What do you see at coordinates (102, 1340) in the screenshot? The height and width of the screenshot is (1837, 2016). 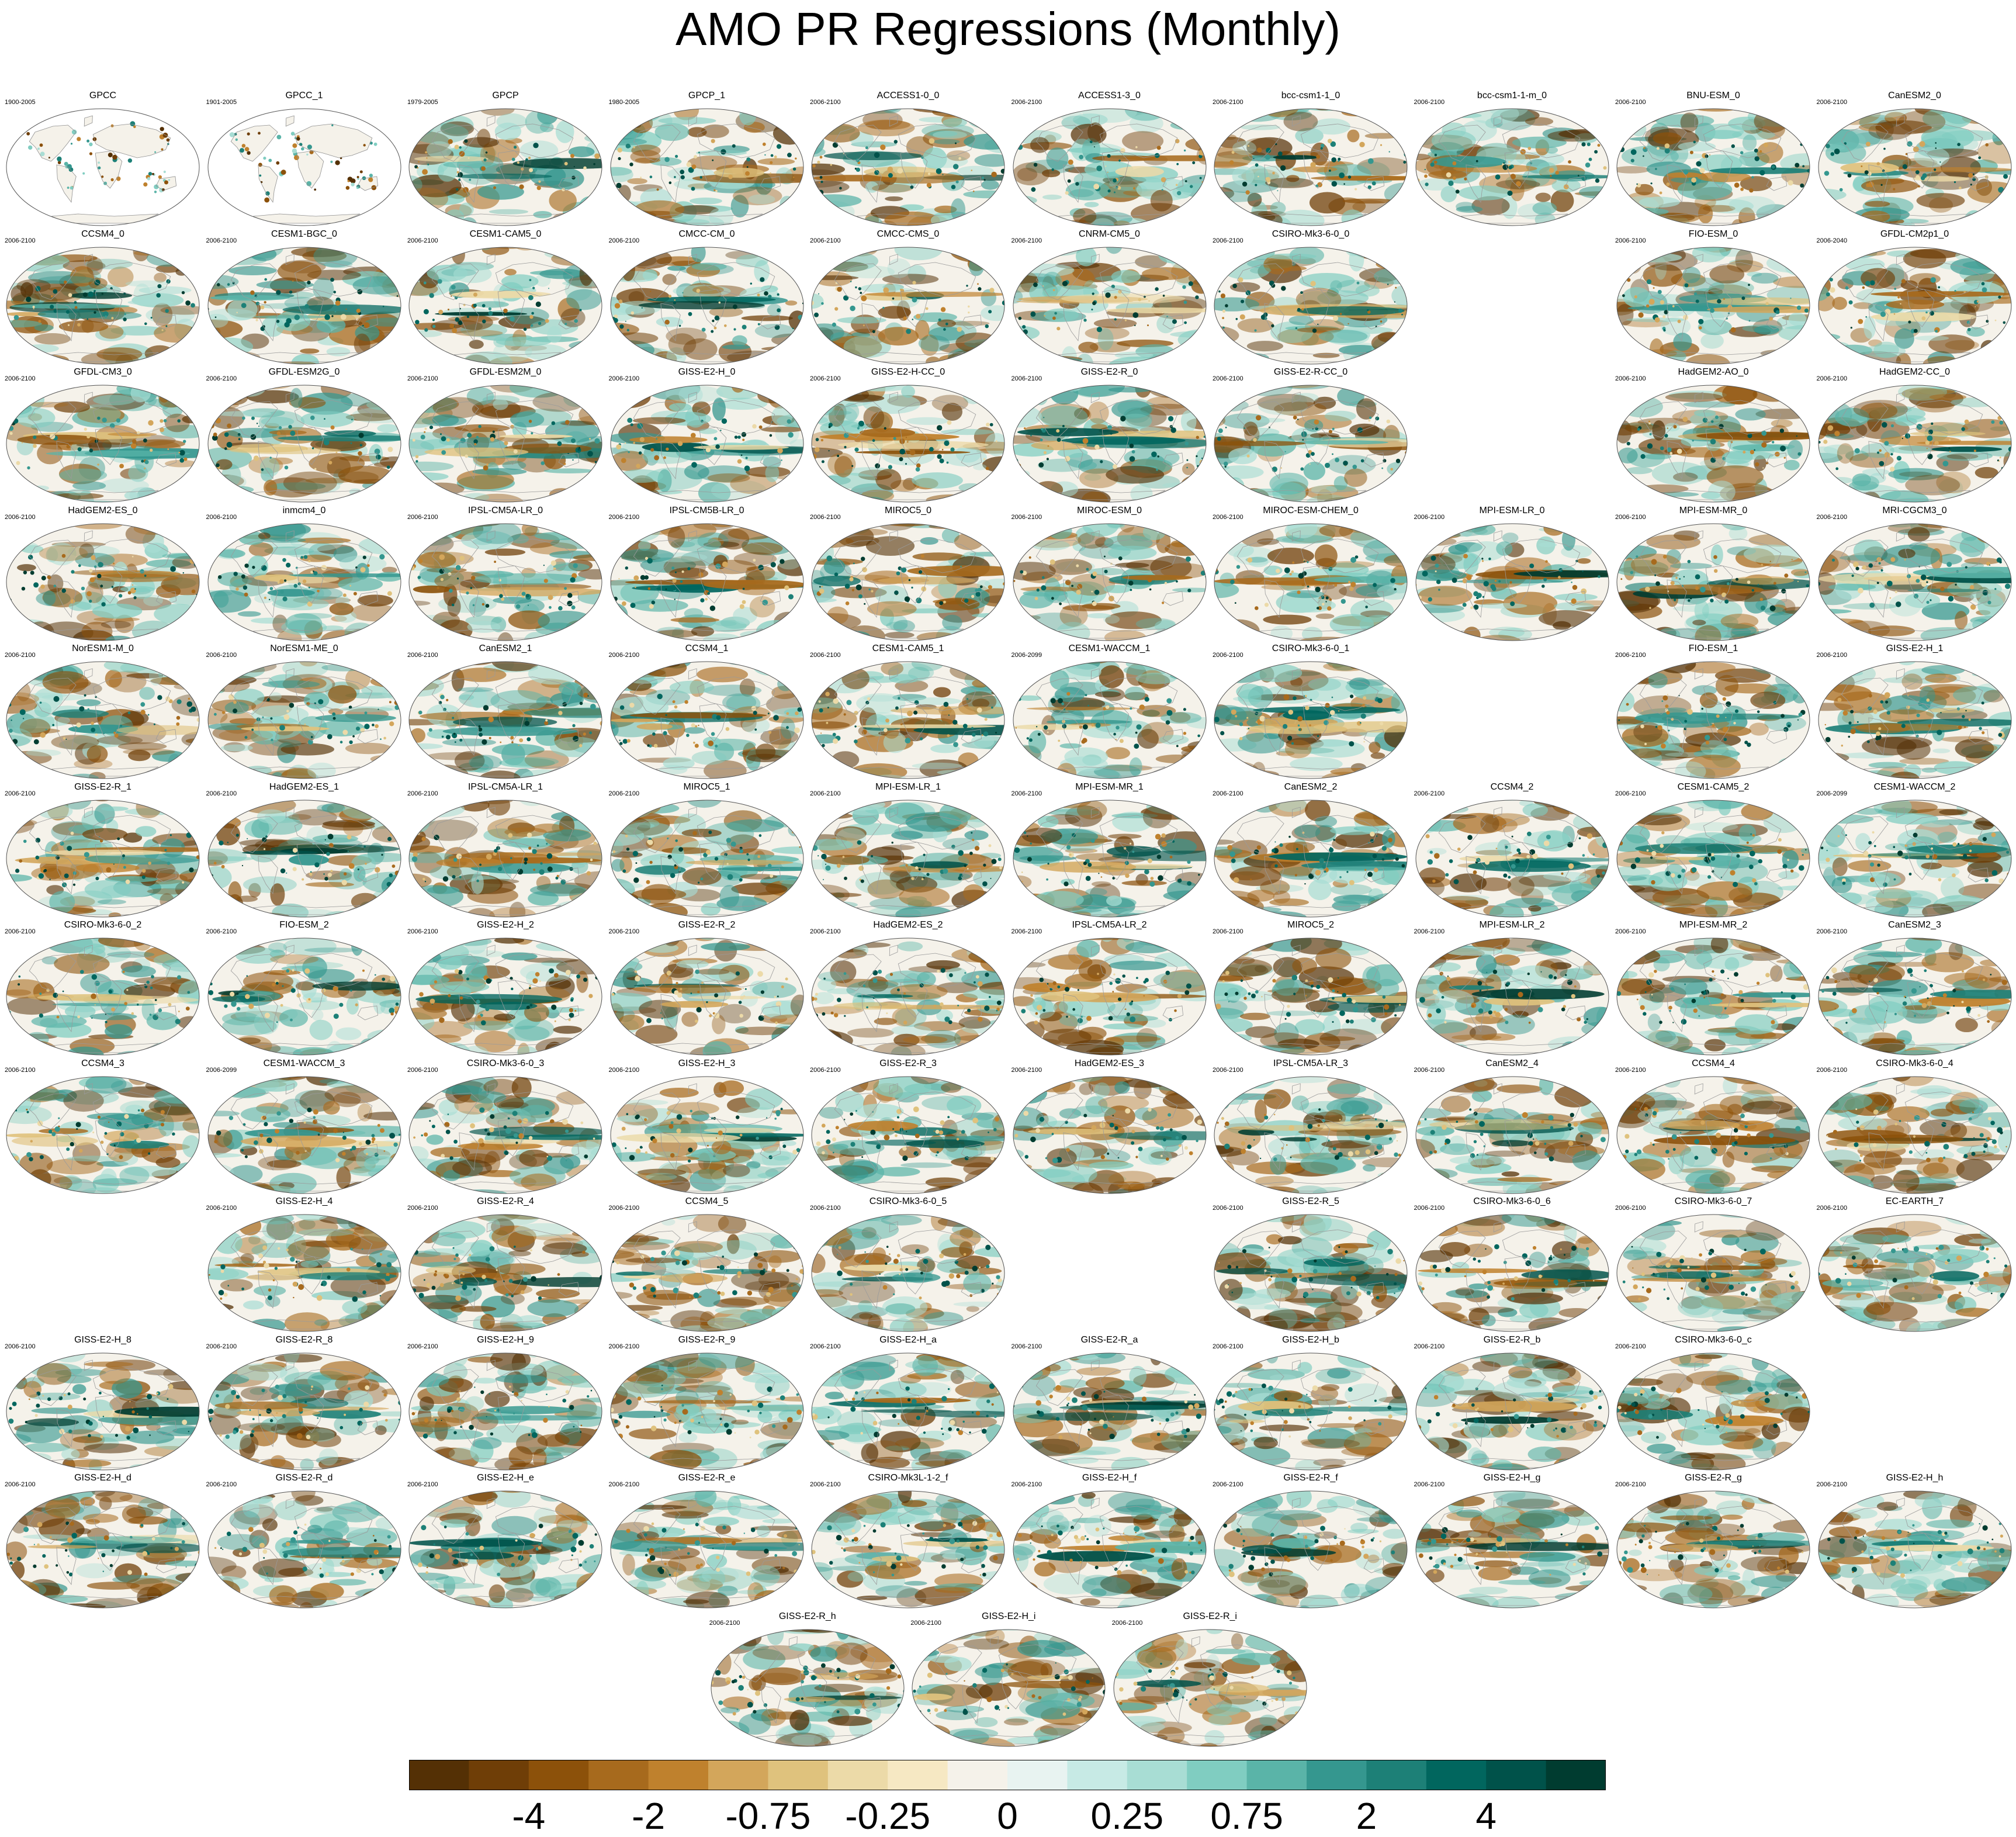 I see `panel-title: GISS-E2-H_8` at bounding box center [102, 1340].